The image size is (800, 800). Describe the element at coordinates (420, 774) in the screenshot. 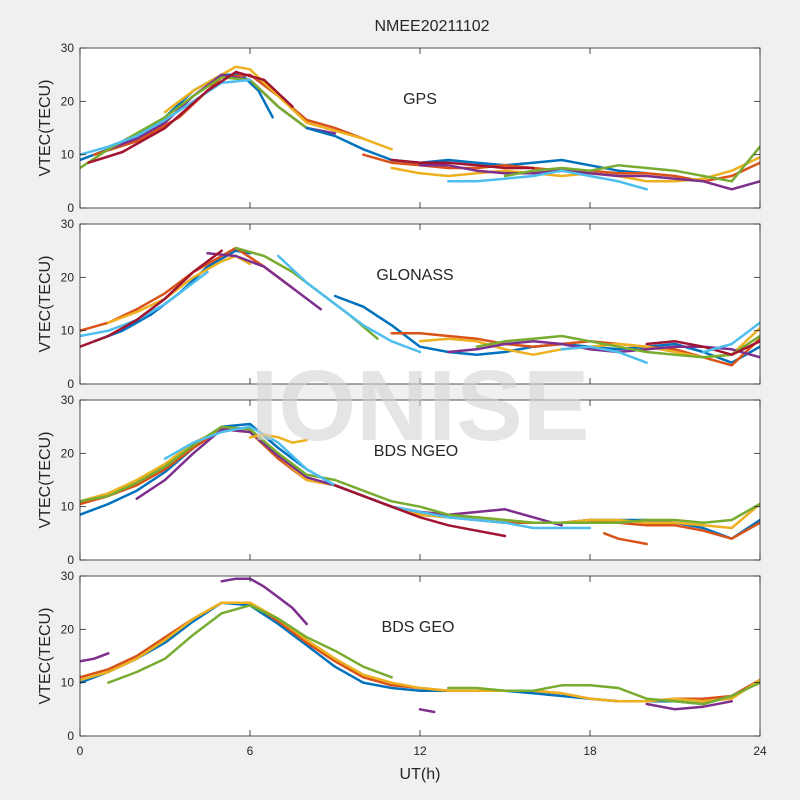

I see `x-axis-label: UT(h)` at that location.